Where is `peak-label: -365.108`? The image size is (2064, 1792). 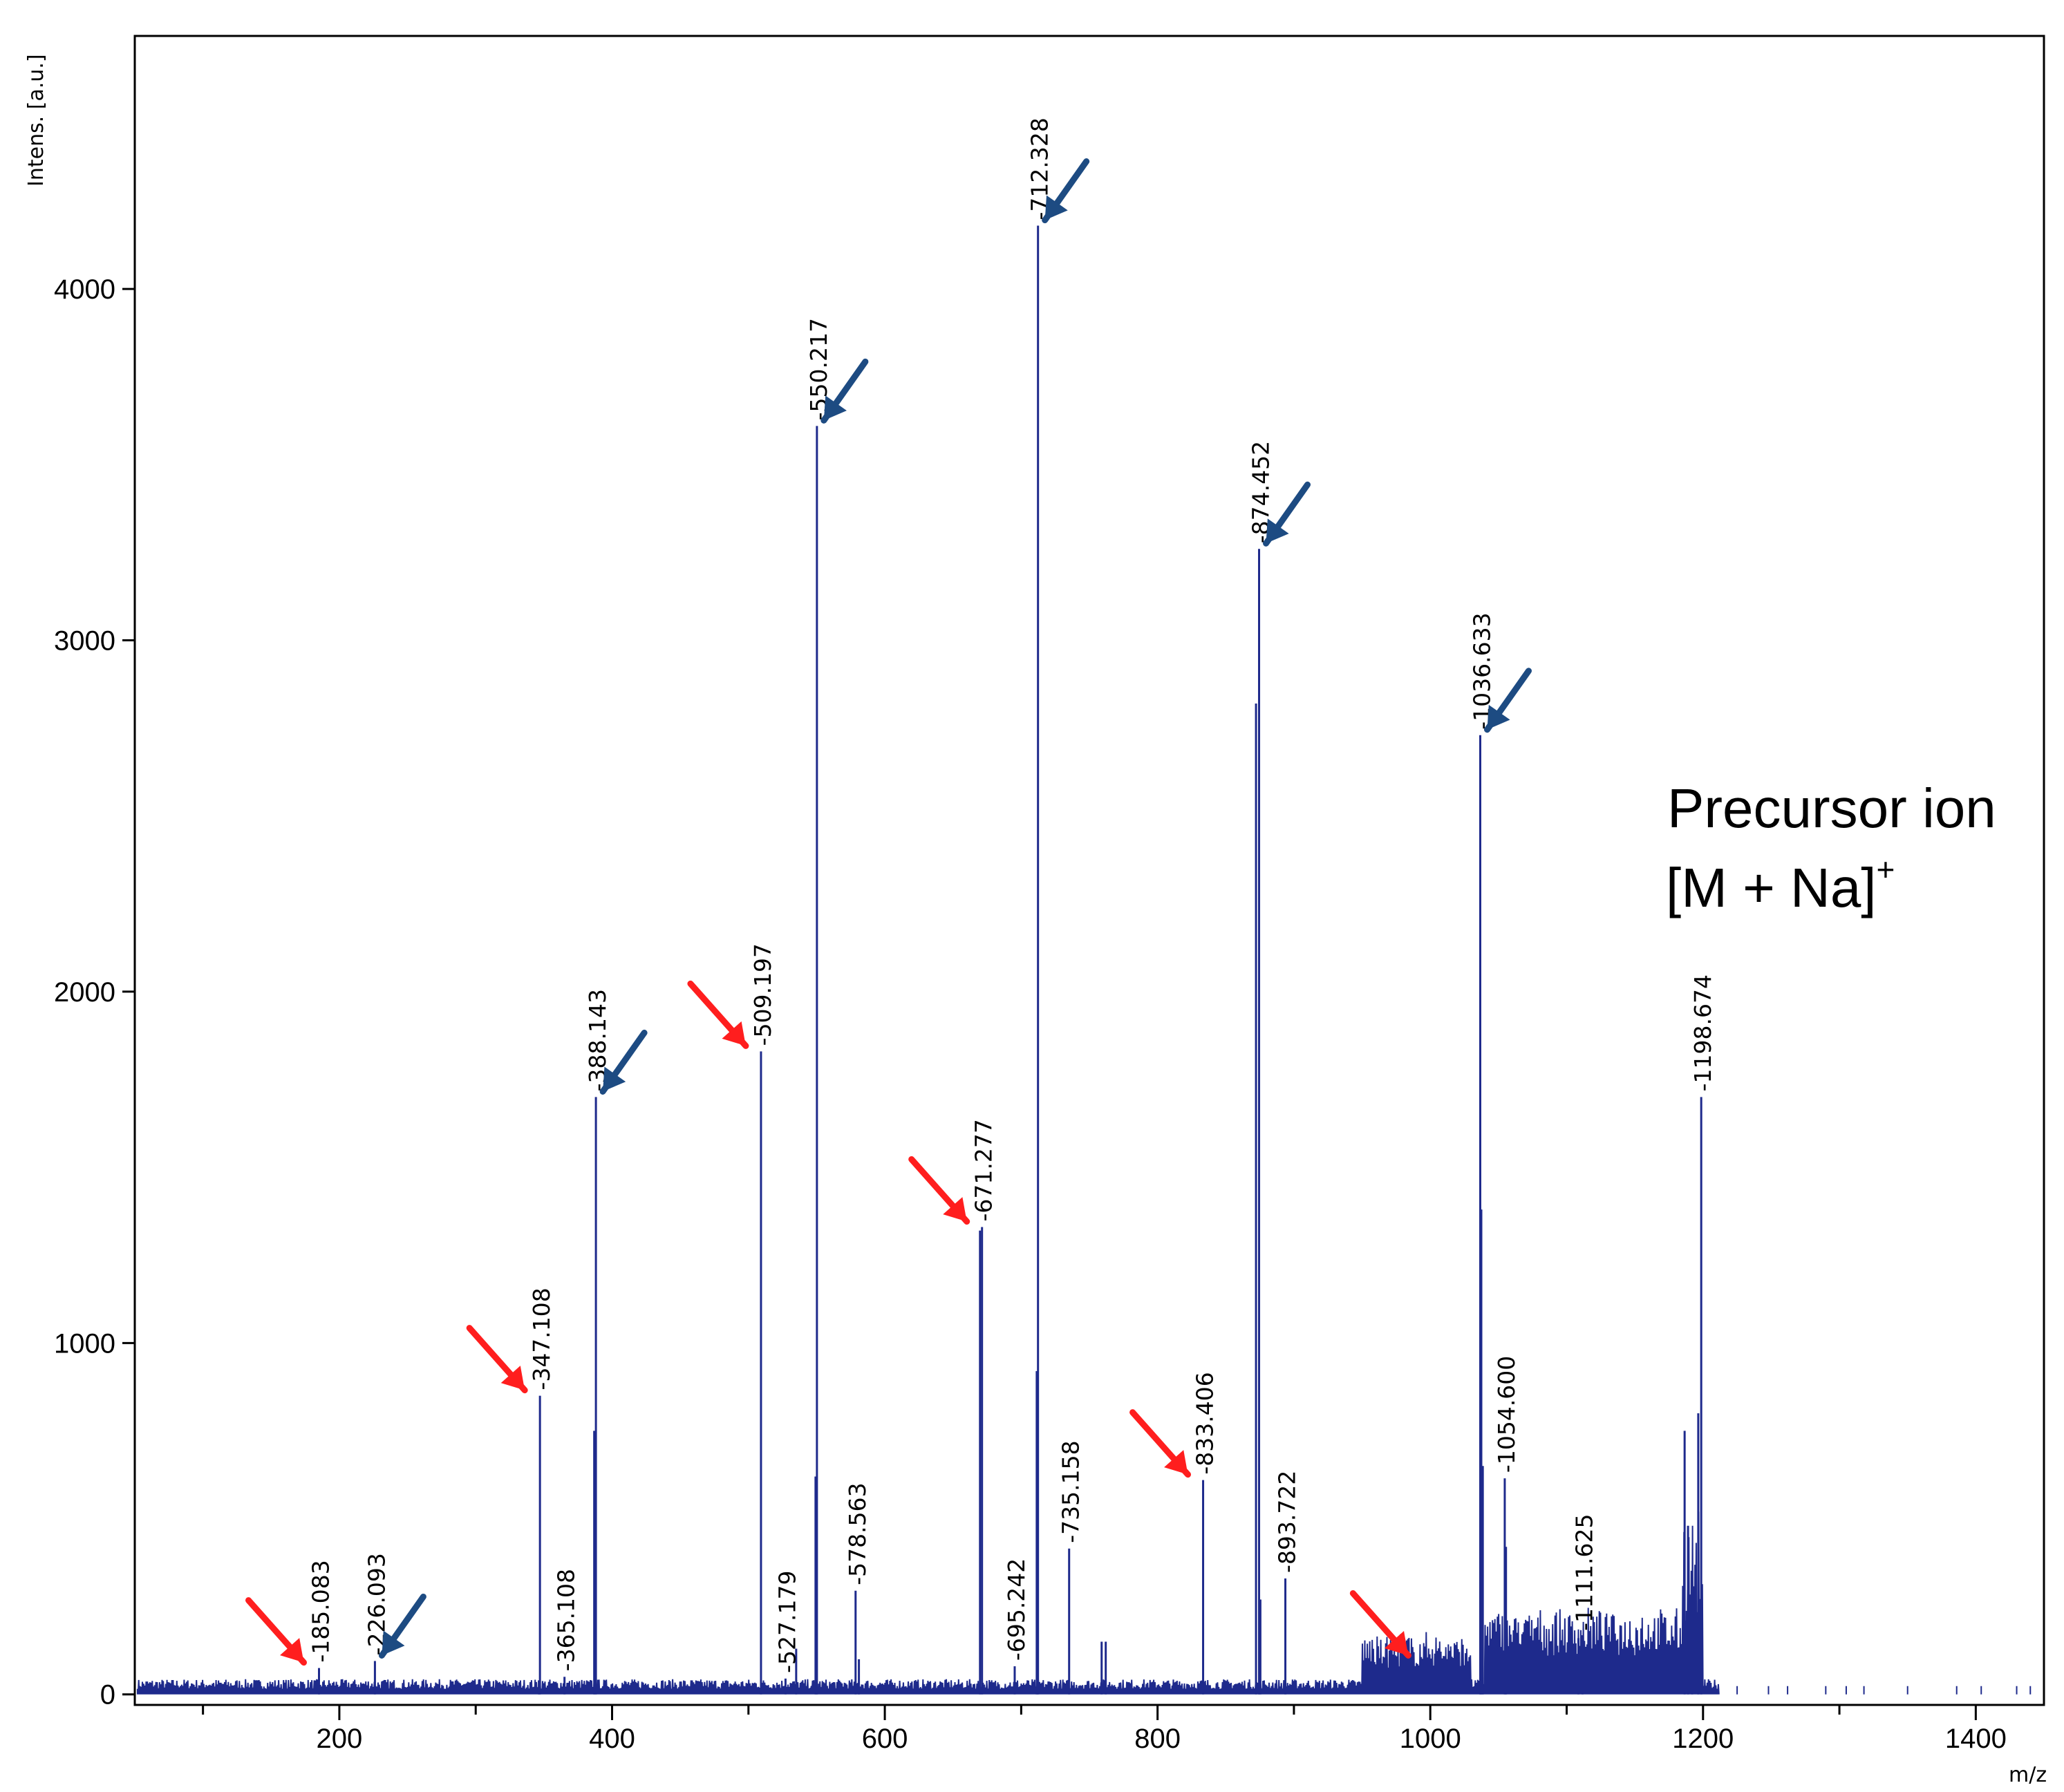 peak-label: -365.108 is located at coordinates (566, 1620).